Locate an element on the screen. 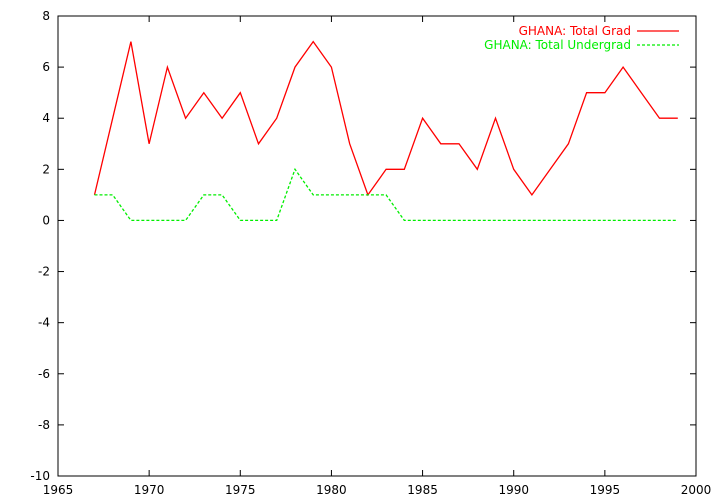 The width and height of the screenshot is (720, 504). y-tick-label: -2 is located at coordinates (44, 272).